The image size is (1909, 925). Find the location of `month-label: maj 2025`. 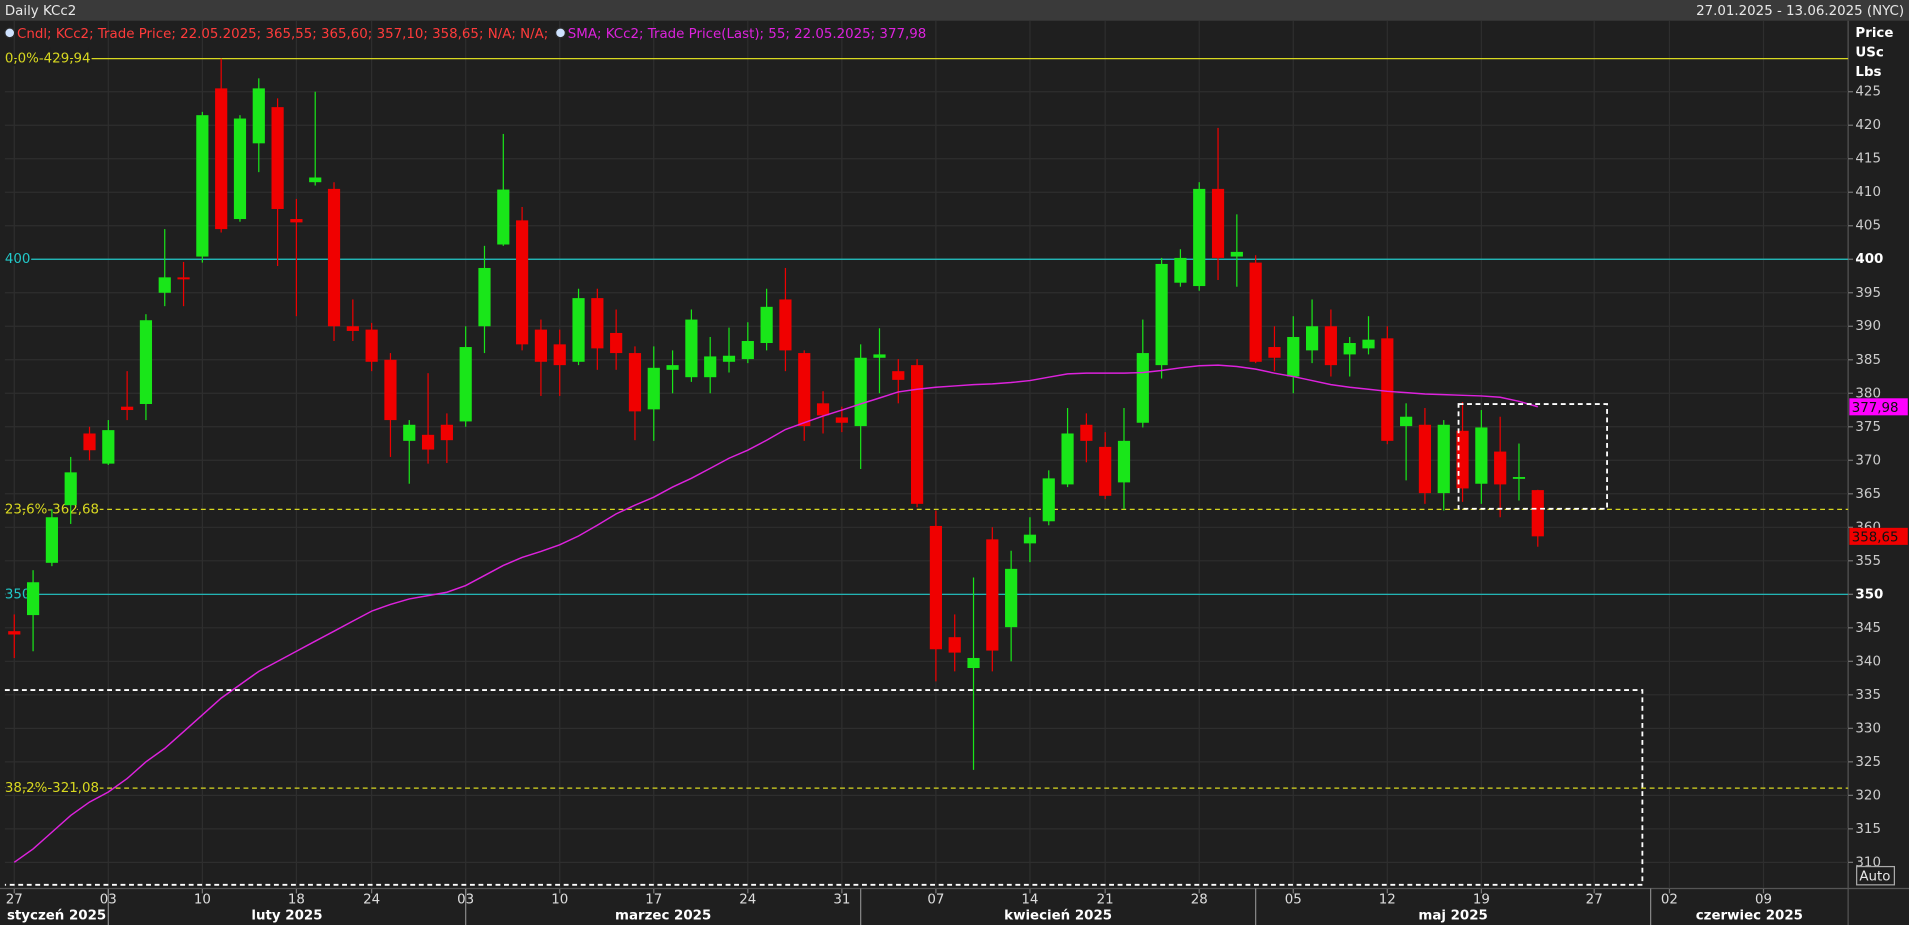

month-label: maj 2025 is located at coordinates (1452, 915).